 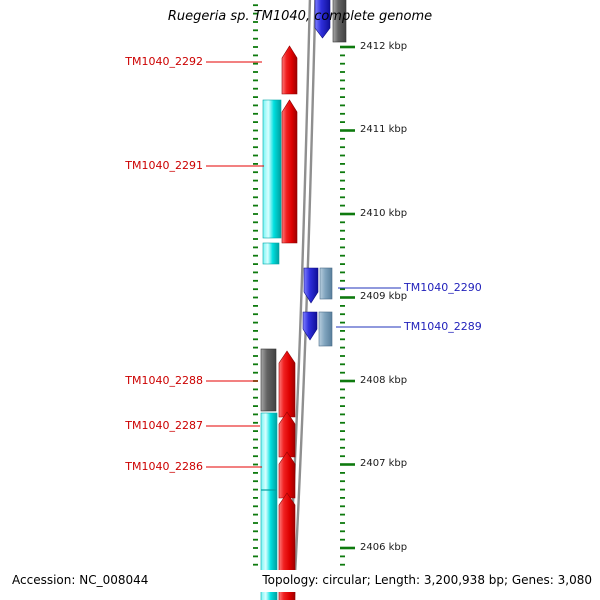 What do you see at coordinates (384, 296) in the screenshot?
I see `ruler-label: 2409 kbp` at bounding box center [384, 296].